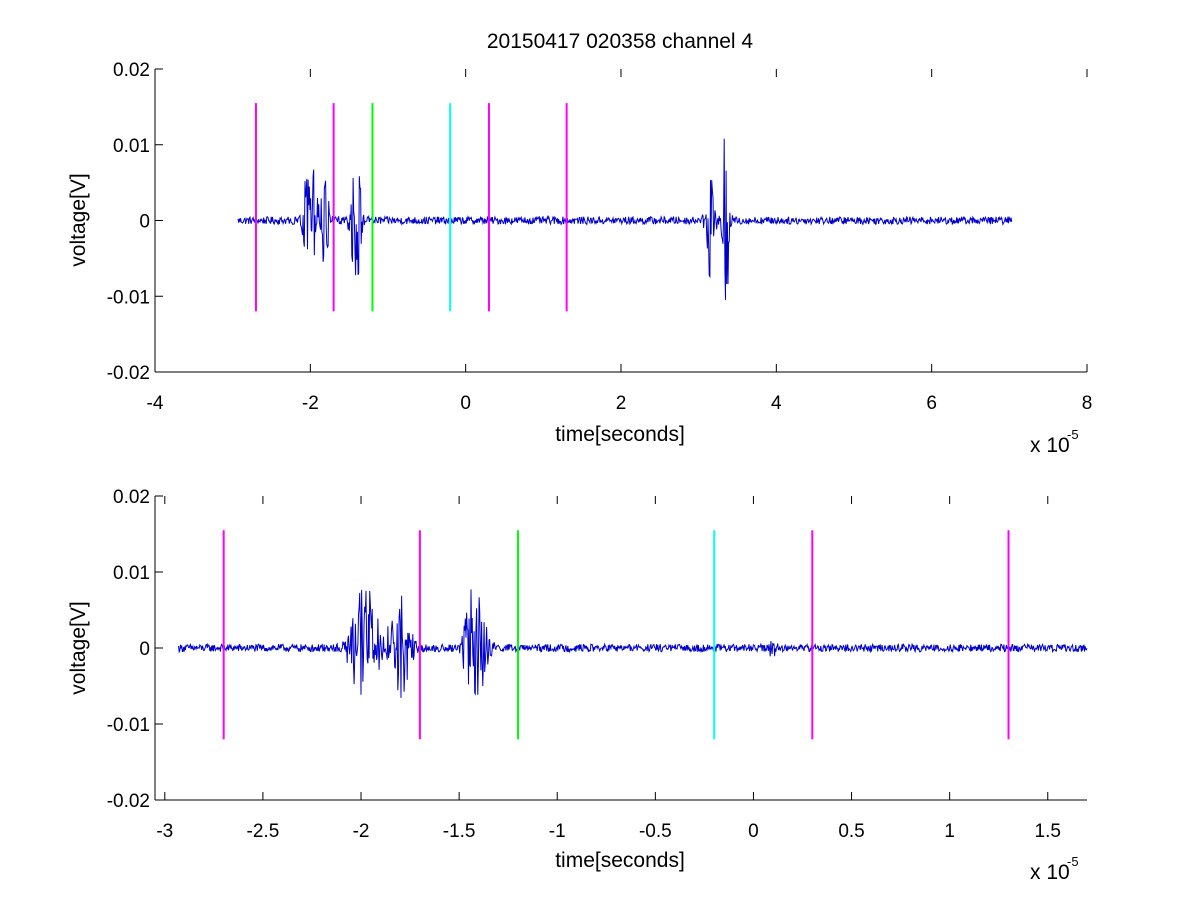  Describe the element at coordinates (1048, 831) in the screenshot. I see `x-tick-label: 1.5` at that location.